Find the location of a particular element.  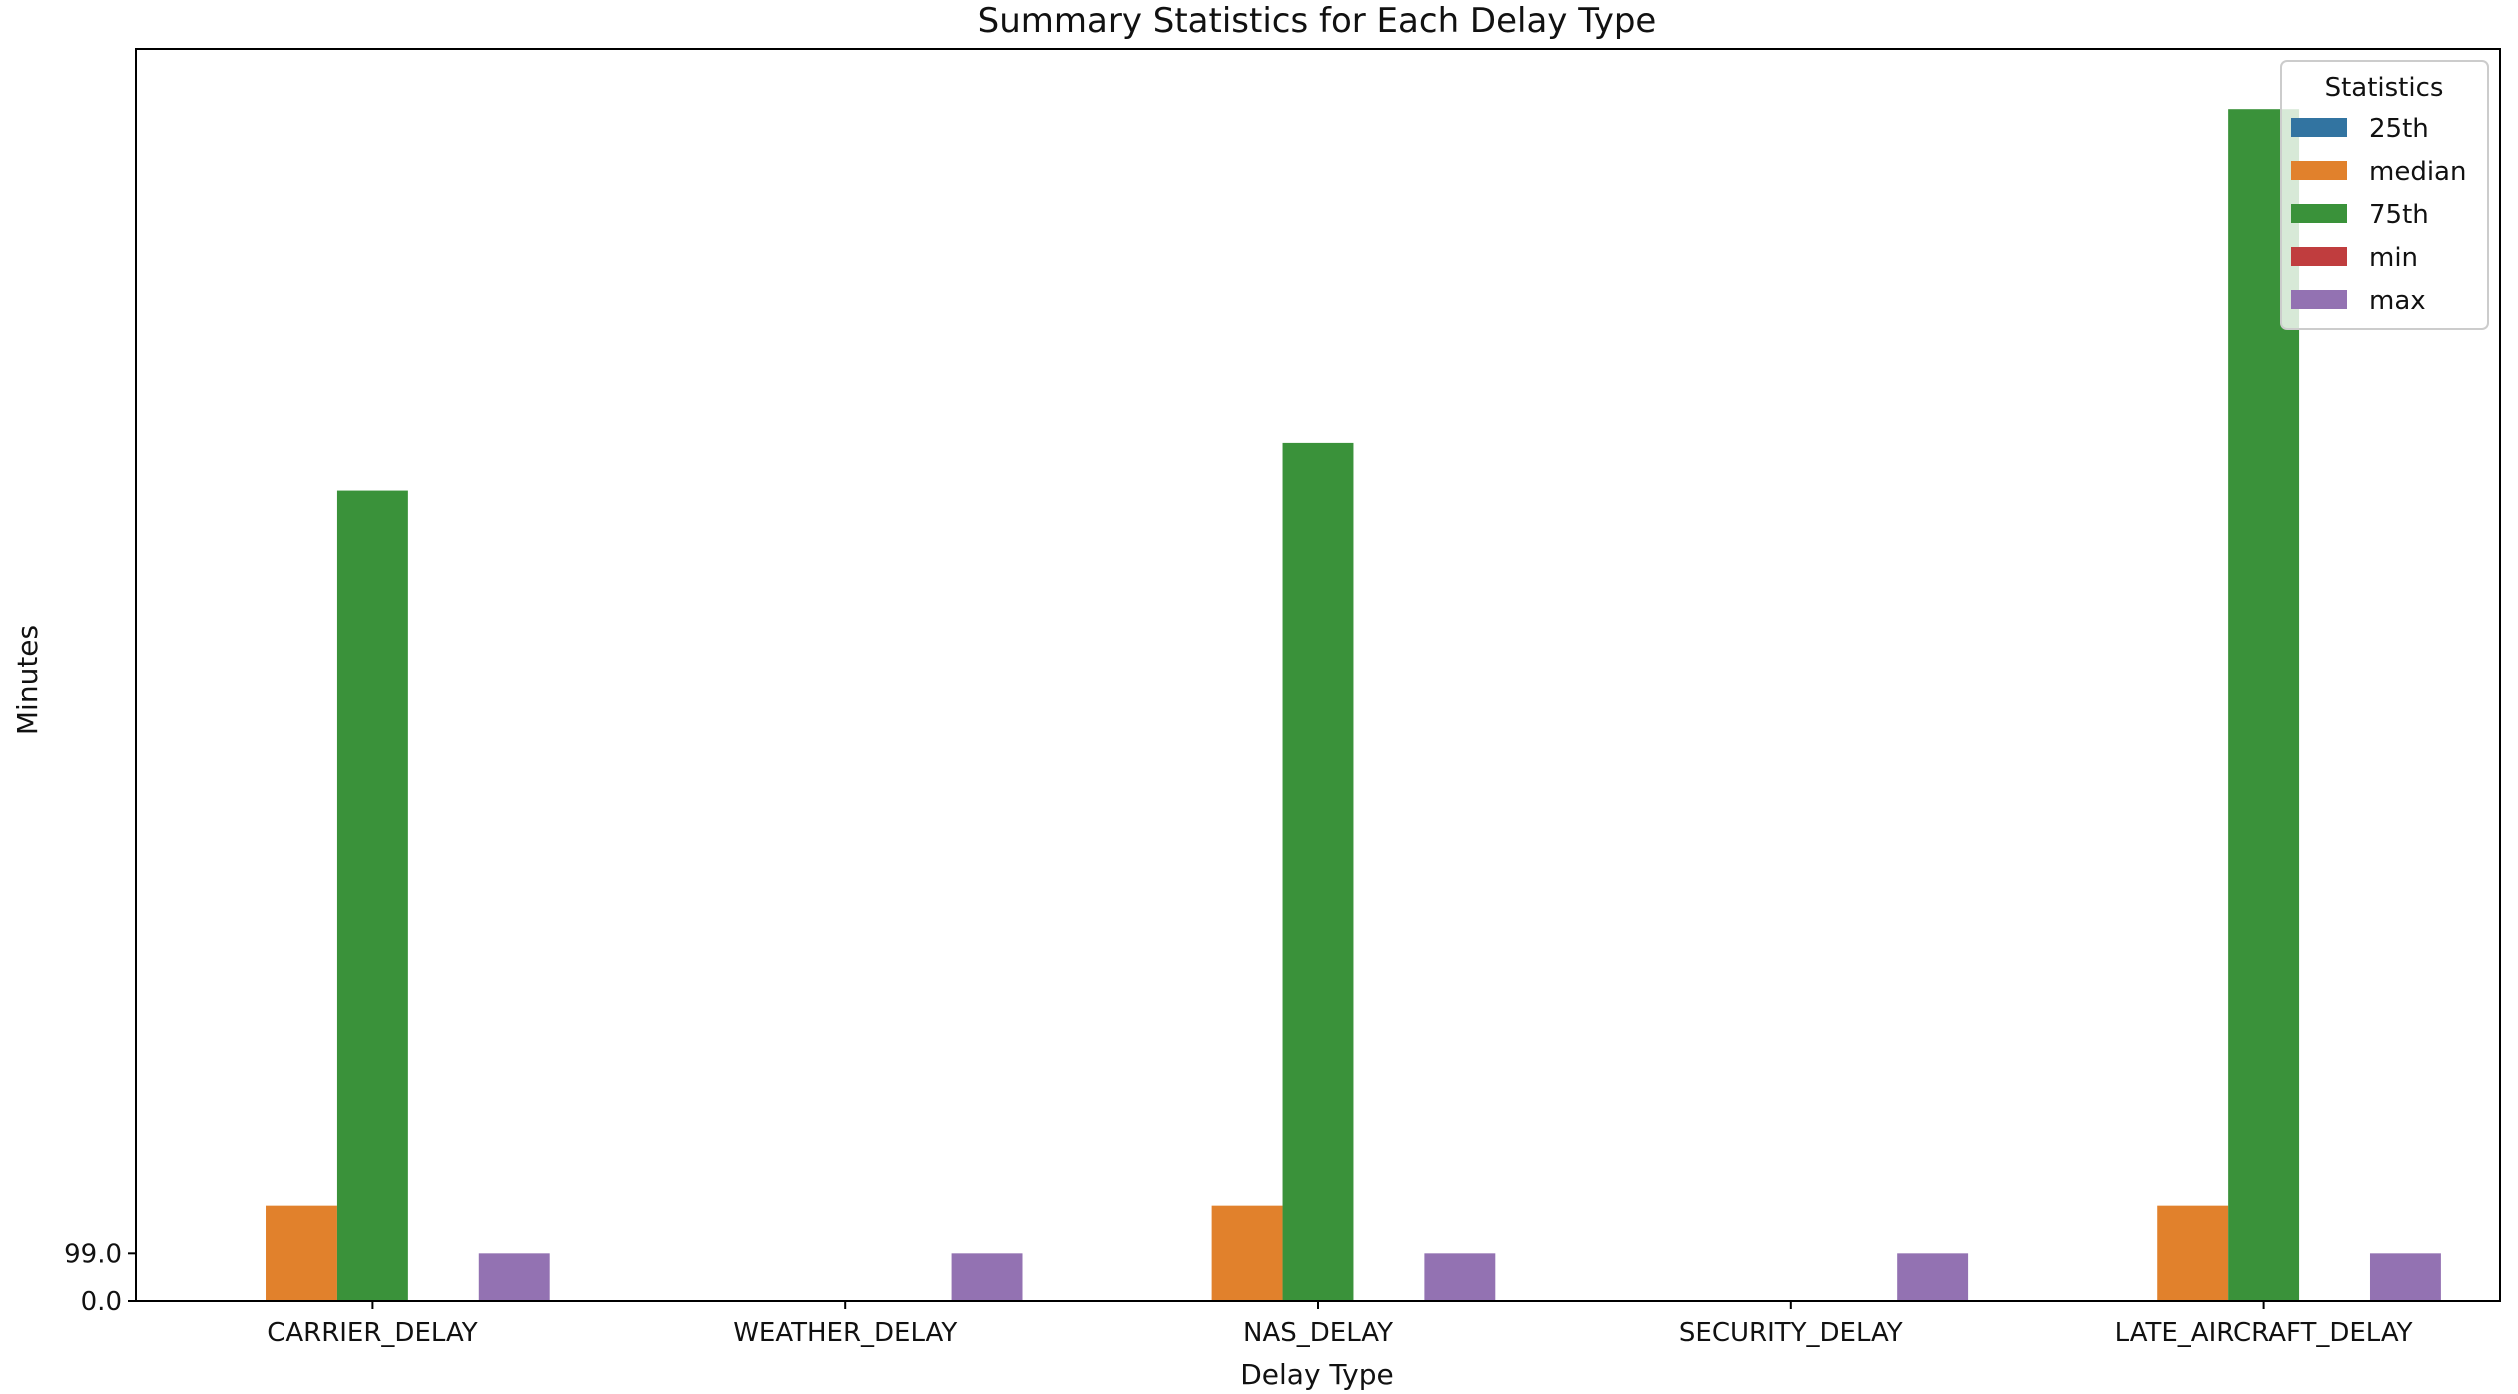

legend-title: Statistics is located at coordinates (2384, 88).